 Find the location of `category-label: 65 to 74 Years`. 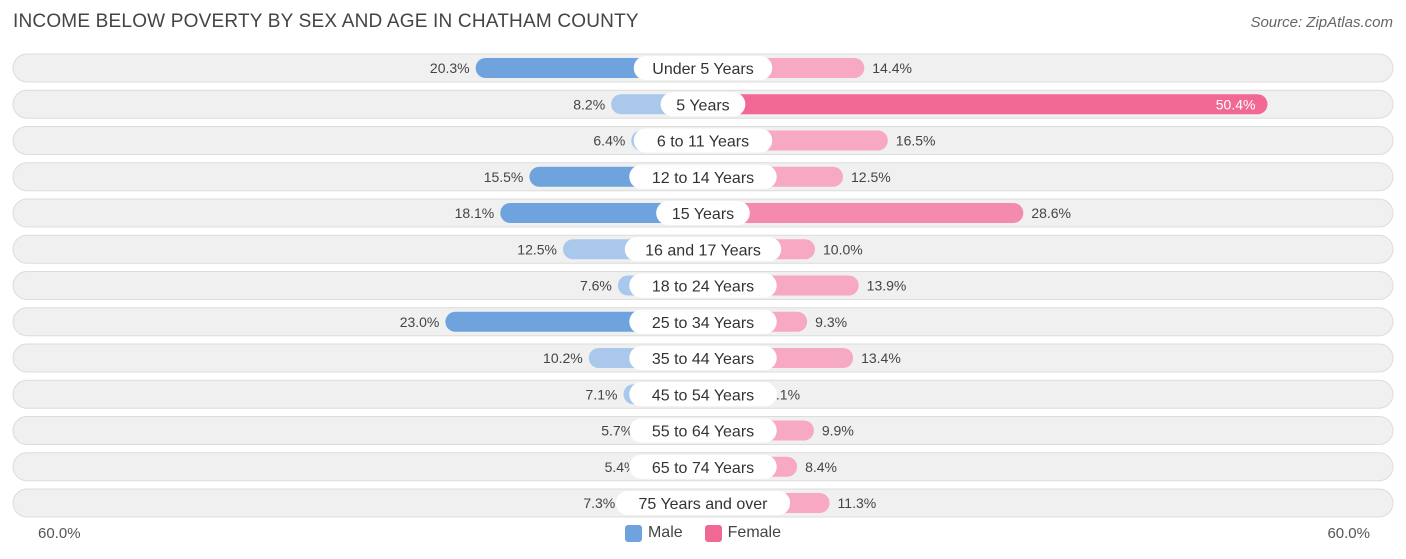

category-label: 65 to 74 Years is located at coordinates (703, 468).